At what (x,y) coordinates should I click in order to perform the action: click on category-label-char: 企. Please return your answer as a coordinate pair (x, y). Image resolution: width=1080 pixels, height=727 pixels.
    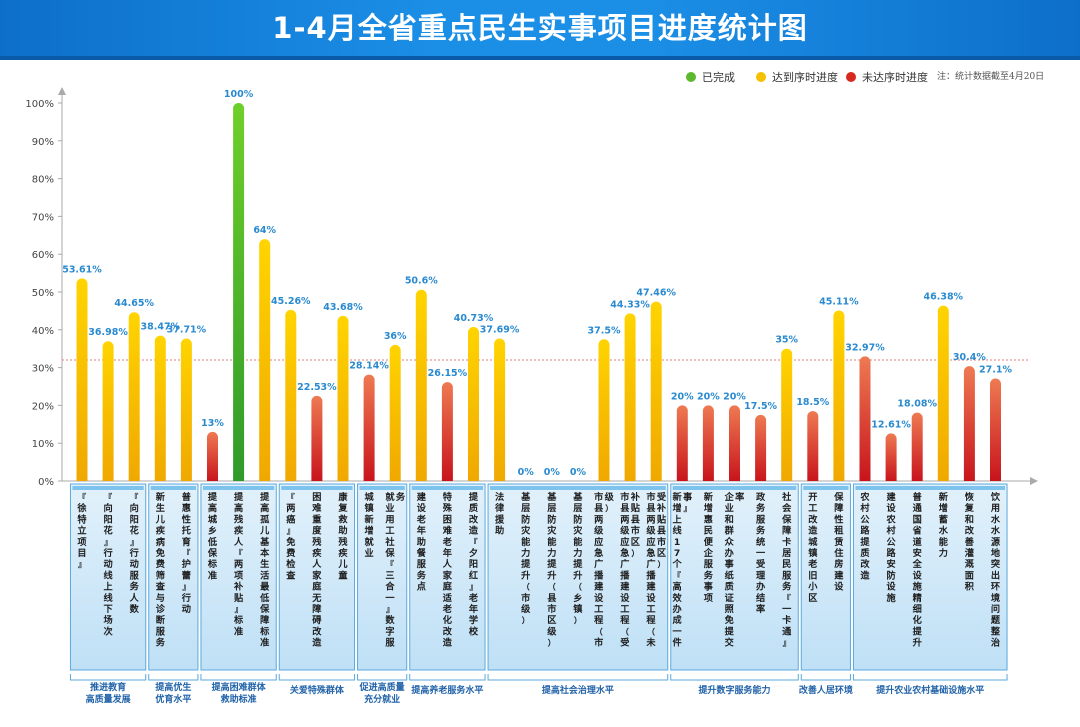
    Looking at the image, I should click on (729, 497).